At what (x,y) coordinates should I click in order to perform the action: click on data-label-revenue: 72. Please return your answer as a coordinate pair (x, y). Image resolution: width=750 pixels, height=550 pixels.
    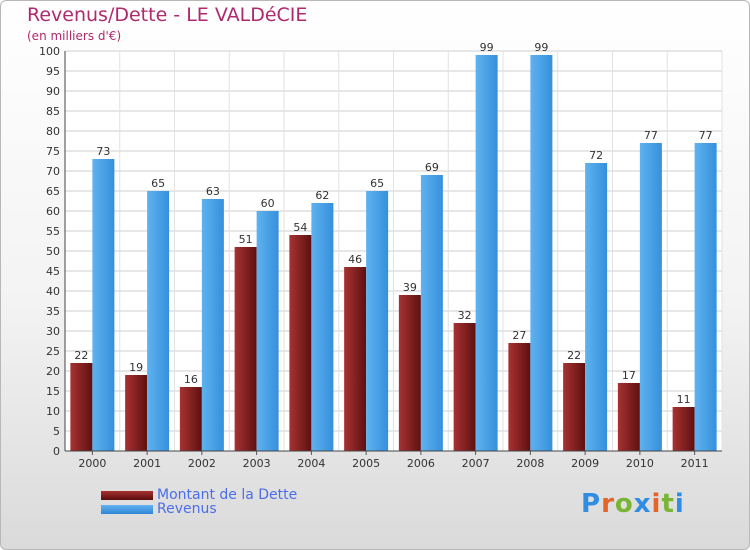
    Looking at the image, I should click on (596, 155).